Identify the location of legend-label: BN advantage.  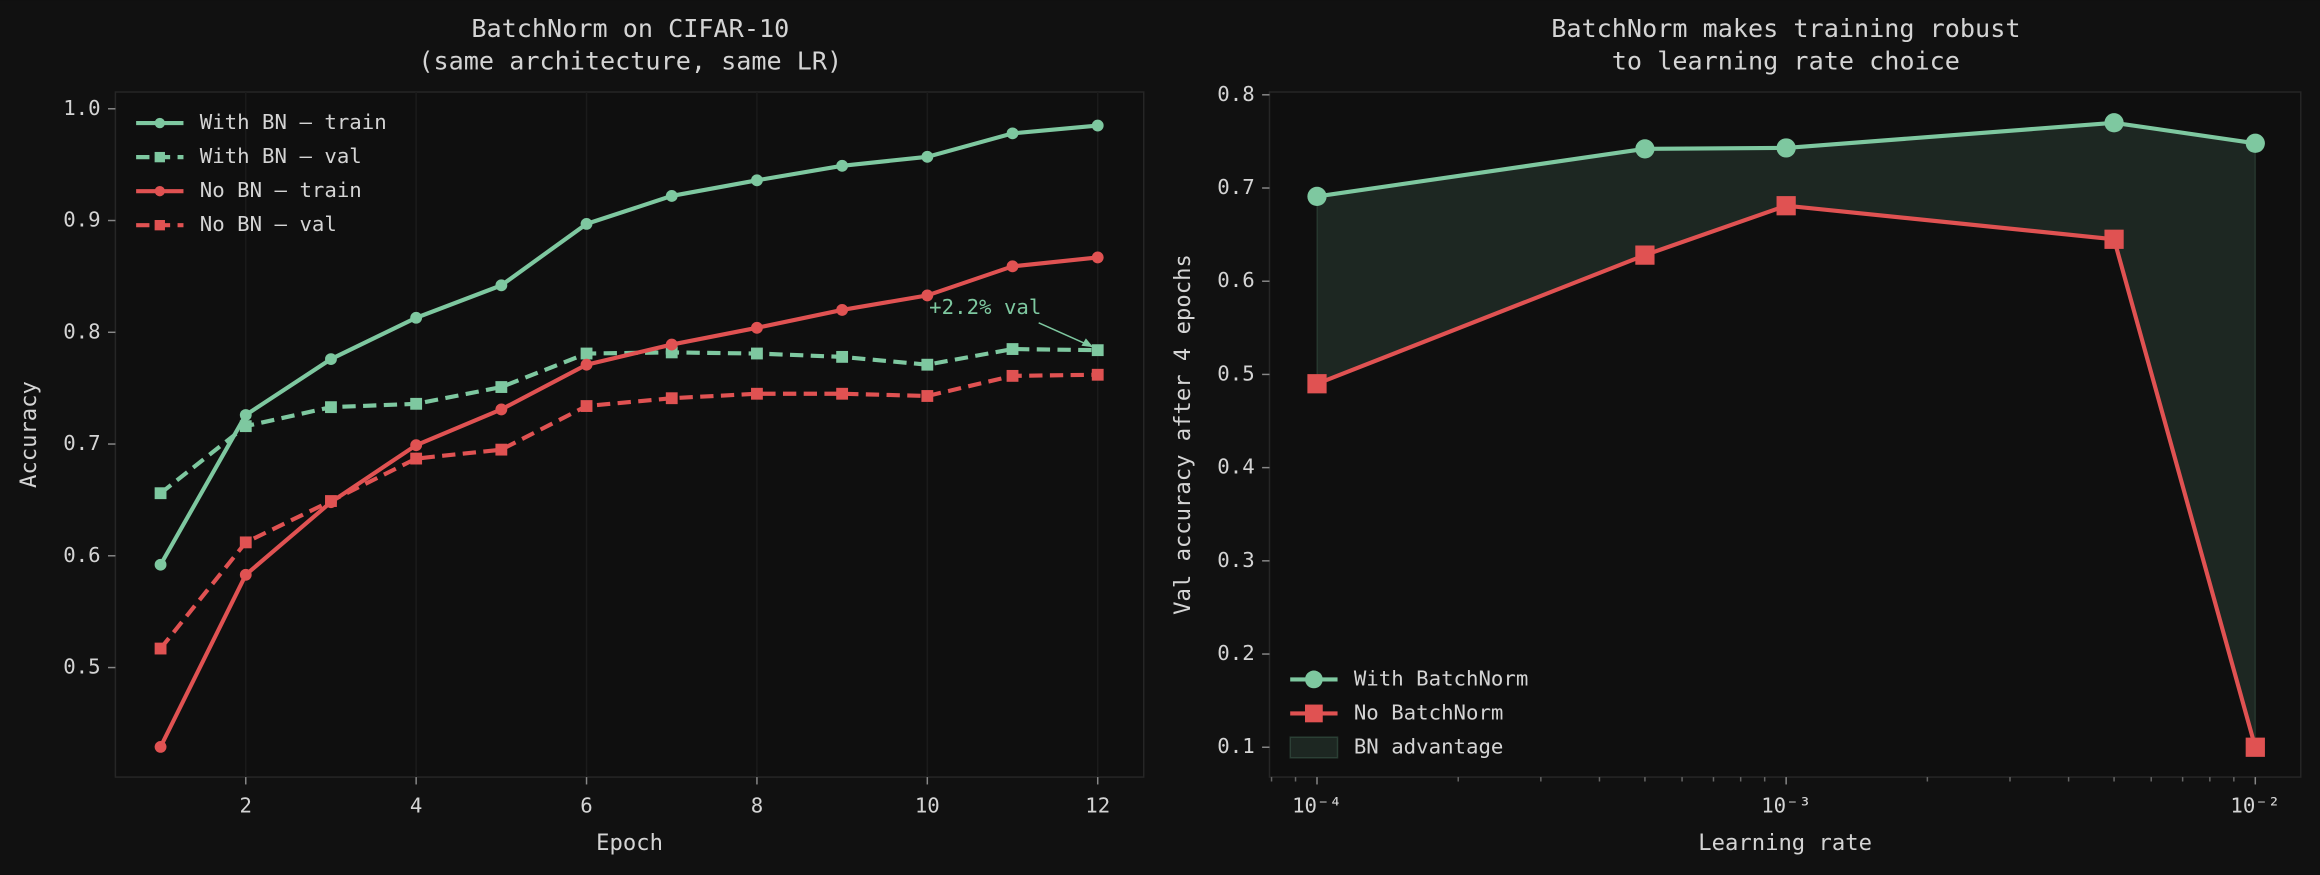
(1429, 746).